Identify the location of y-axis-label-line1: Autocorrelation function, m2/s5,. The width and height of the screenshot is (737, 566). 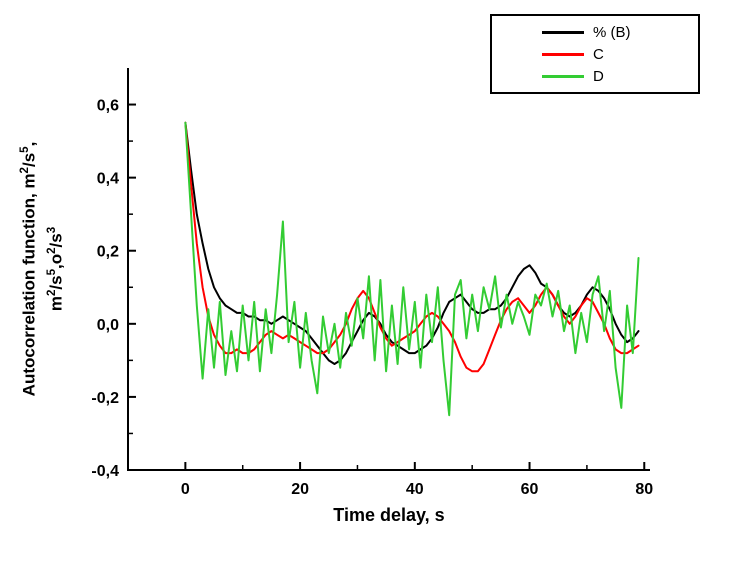
(29, 269).